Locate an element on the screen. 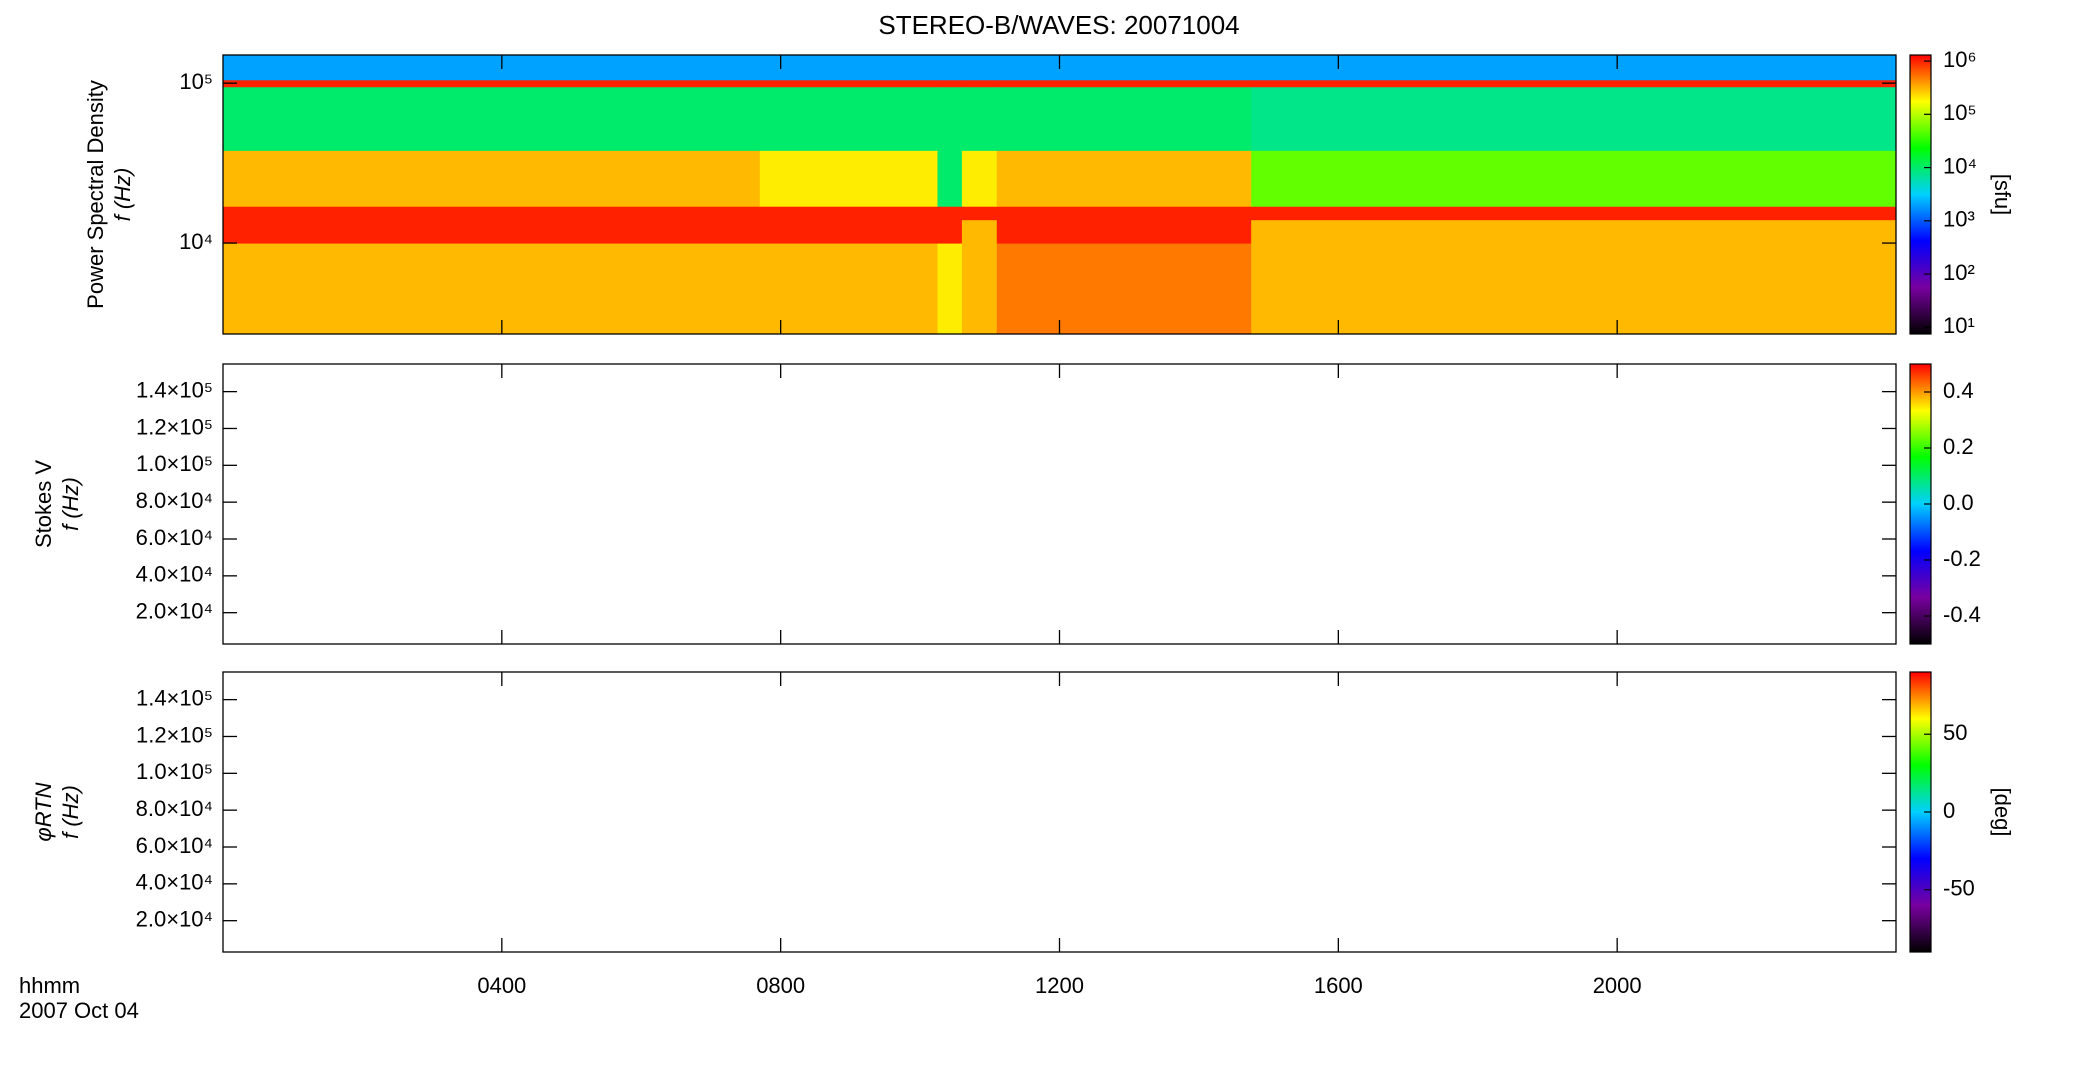 Image resolution: width=2096 pixels, height=1080 pixels. y-tick-label: 10⁴ is located at coordinates (196, 241).